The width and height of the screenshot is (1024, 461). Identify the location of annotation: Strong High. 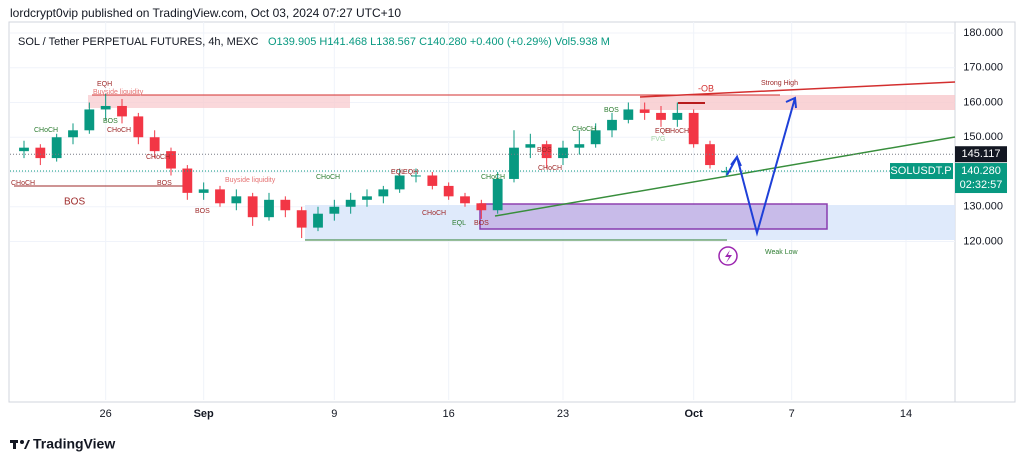
(779, 83).